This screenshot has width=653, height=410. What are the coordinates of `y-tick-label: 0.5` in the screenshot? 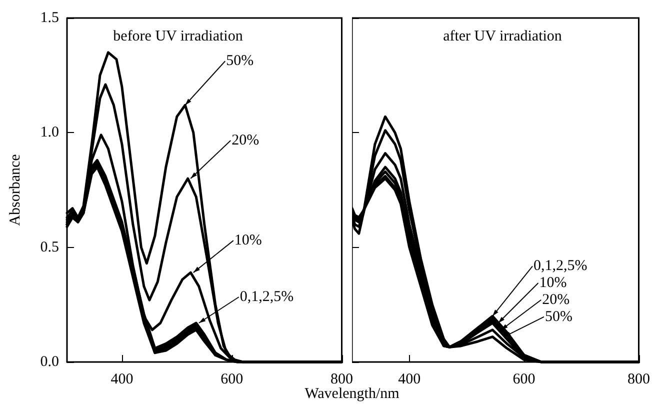 It's located at (49, 247).